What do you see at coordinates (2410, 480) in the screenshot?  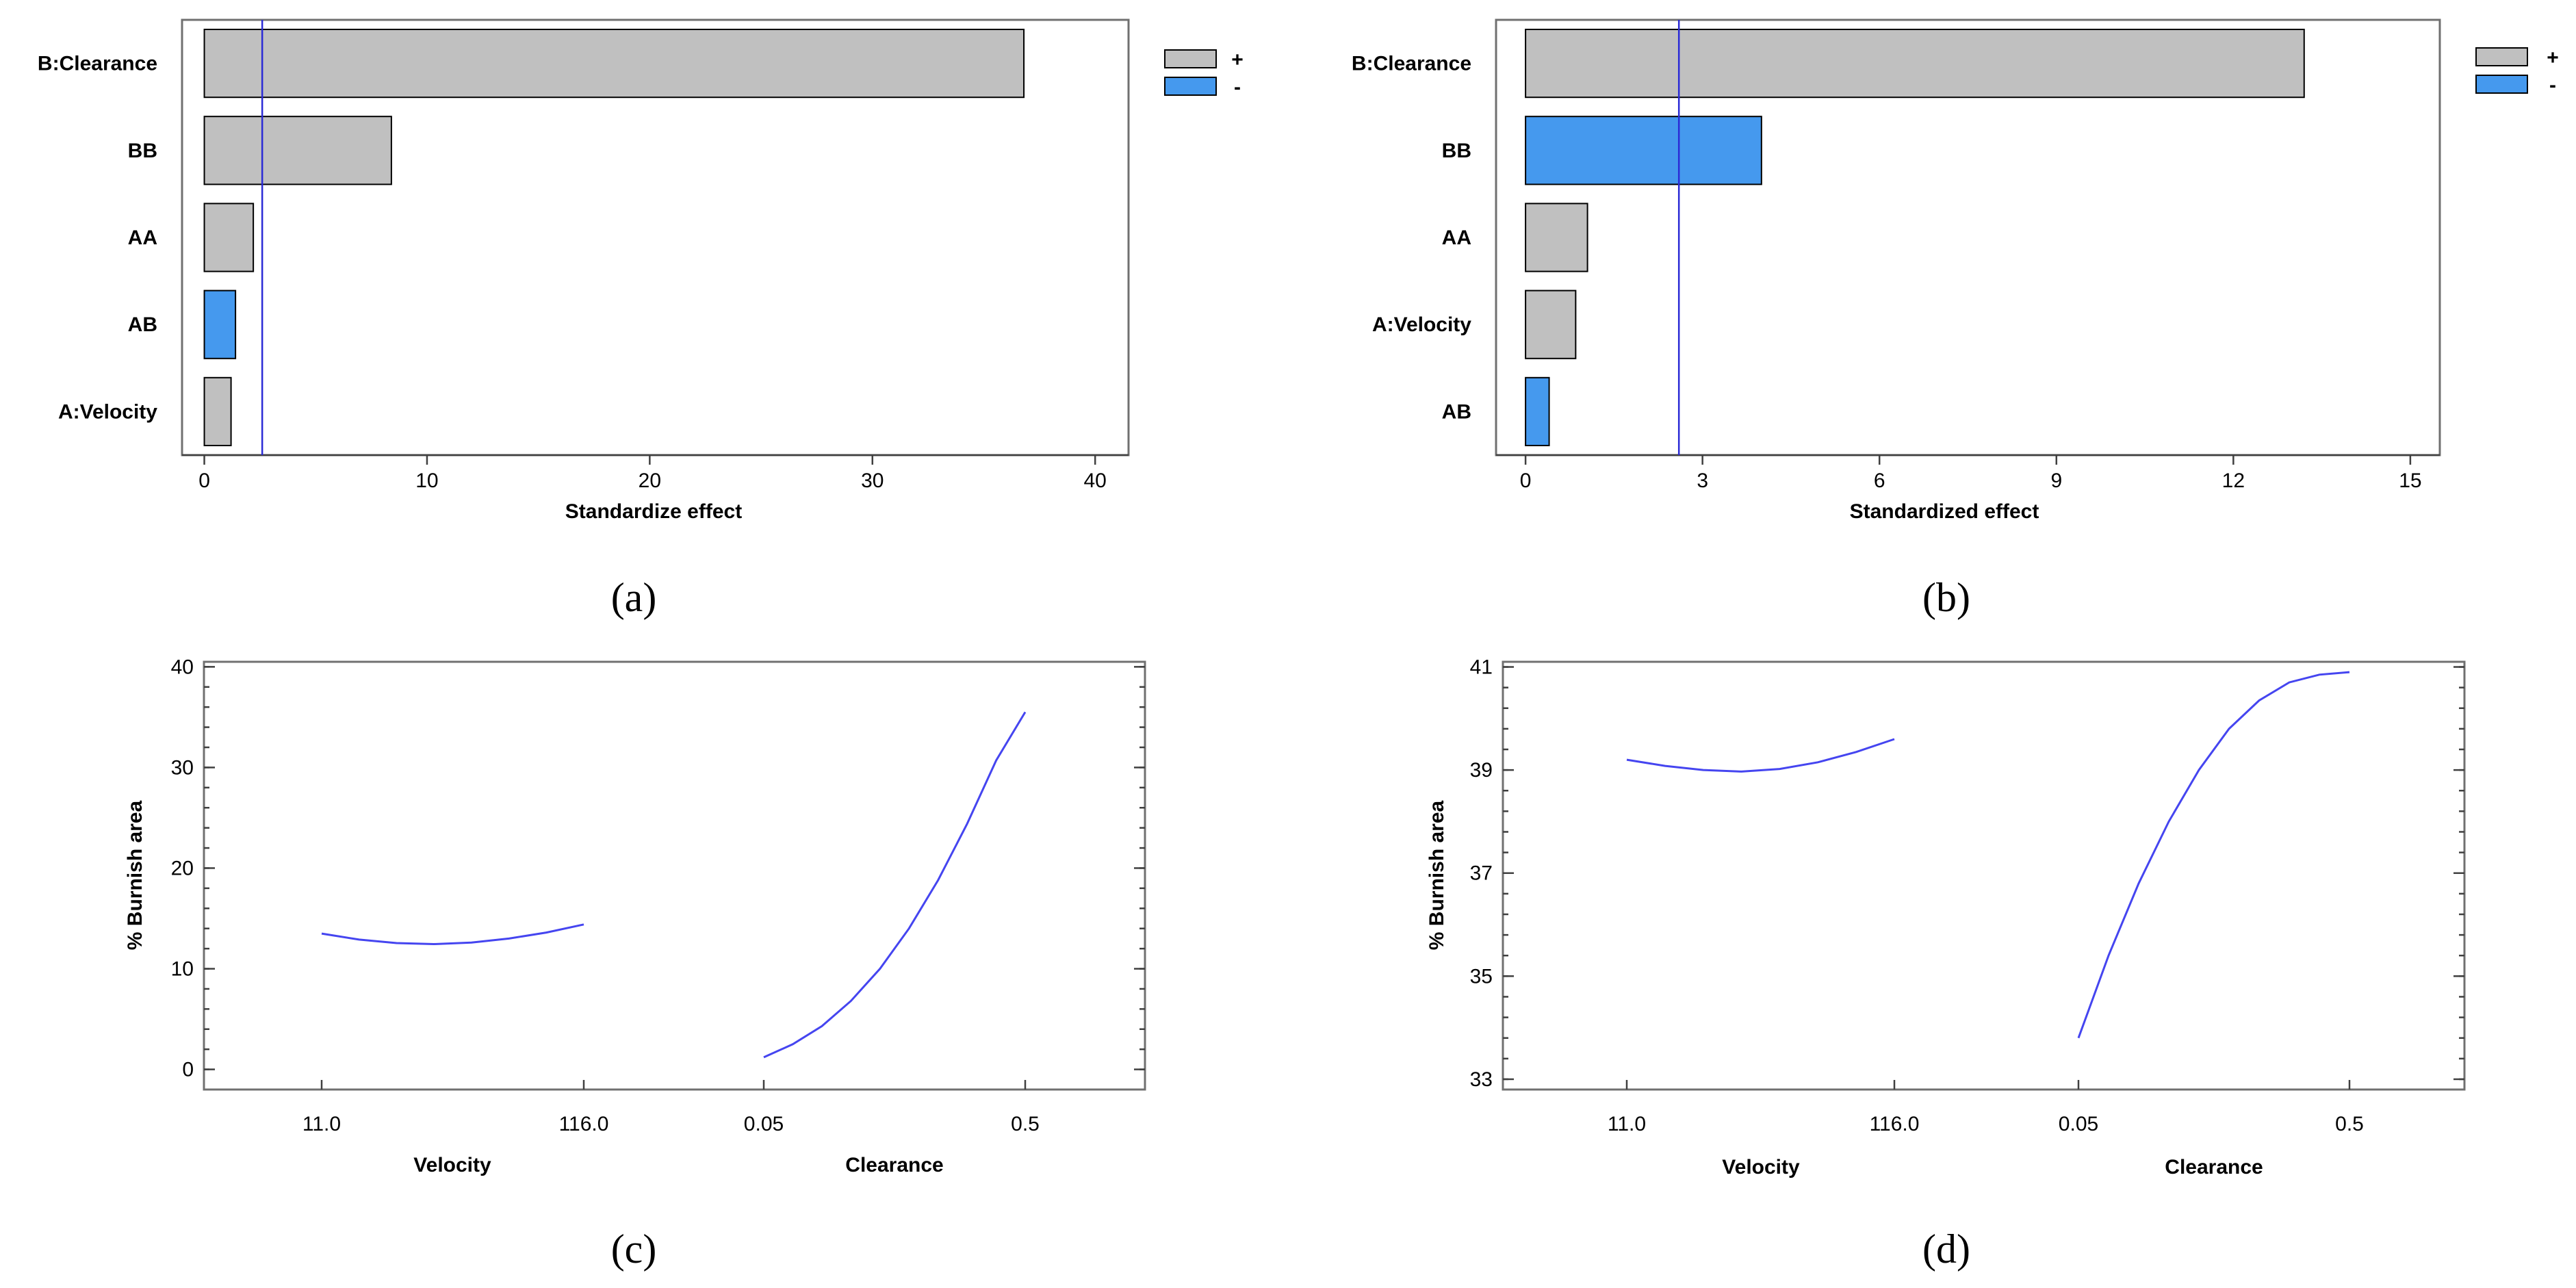 I see `x-tick-label-15: 15` at bounding box center [2410, 480].